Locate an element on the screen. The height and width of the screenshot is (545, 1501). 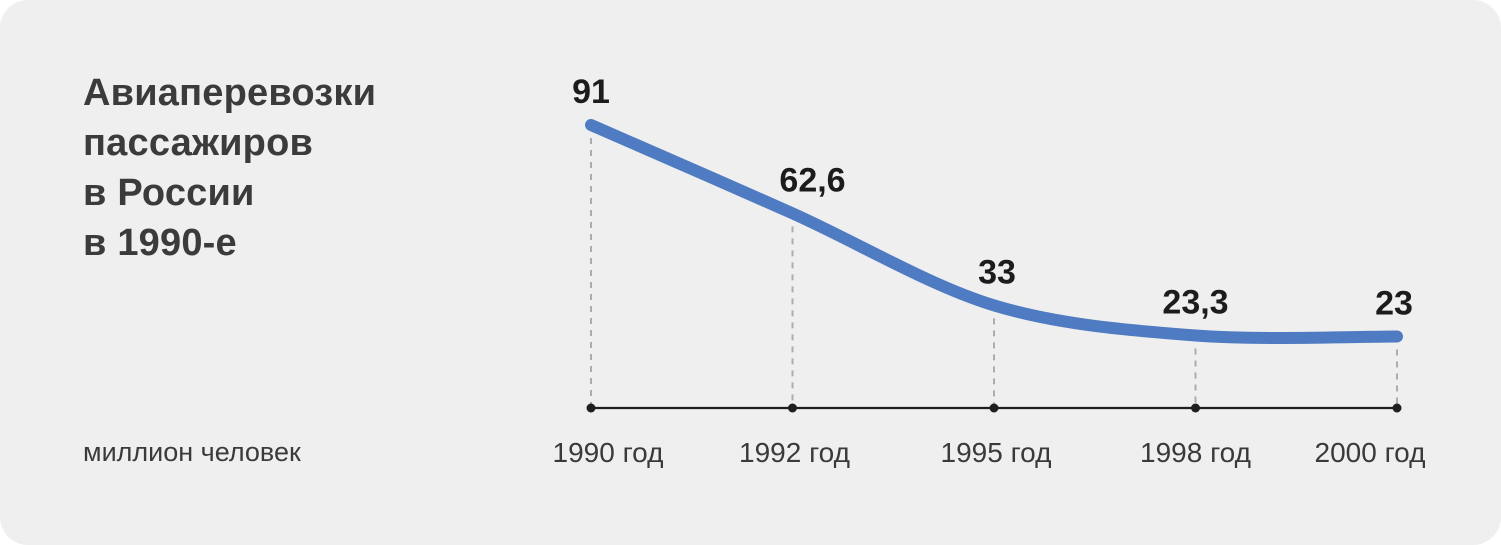
chart-title-line: в 1990-е is located at coordinates (160, 243).